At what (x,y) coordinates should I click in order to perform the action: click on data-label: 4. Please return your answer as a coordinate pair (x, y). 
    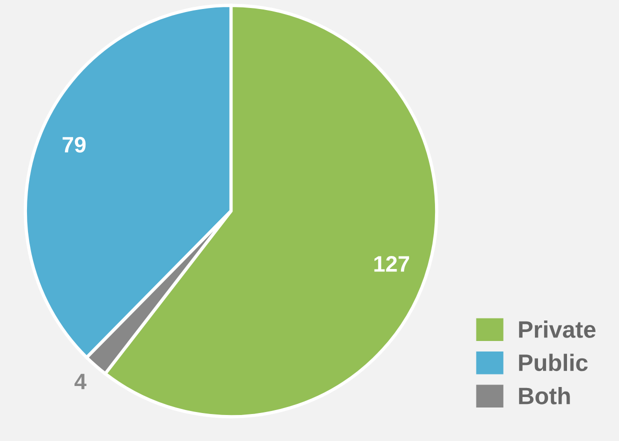
    Looking at the image, I should click on (80, 382).